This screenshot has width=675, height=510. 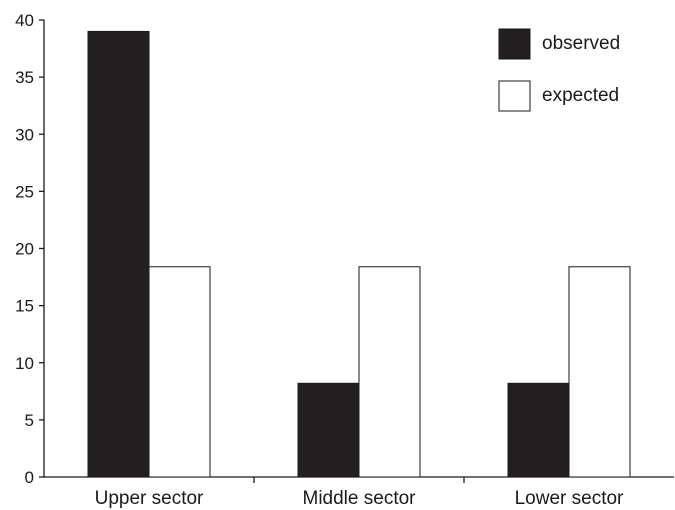 I want to click on x-axis: Upper sector Middle sector Lower sector, so click(x=359, y=492).